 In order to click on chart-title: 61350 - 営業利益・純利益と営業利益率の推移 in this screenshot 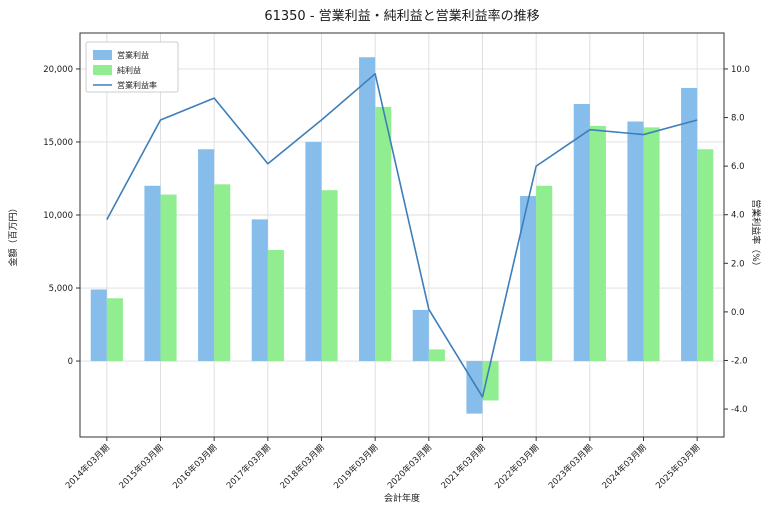, I will do `click(401, 16)`.